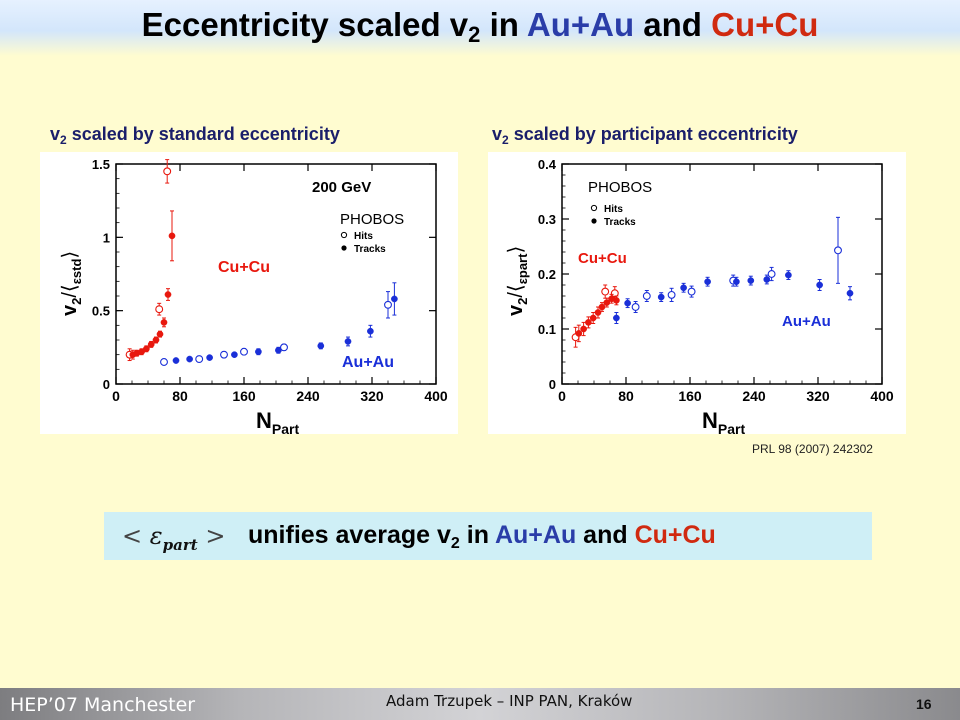  Describe the element at coordinates (349, 535) in the screenshot. I see `callout-prefix: unifies average v` at that location.